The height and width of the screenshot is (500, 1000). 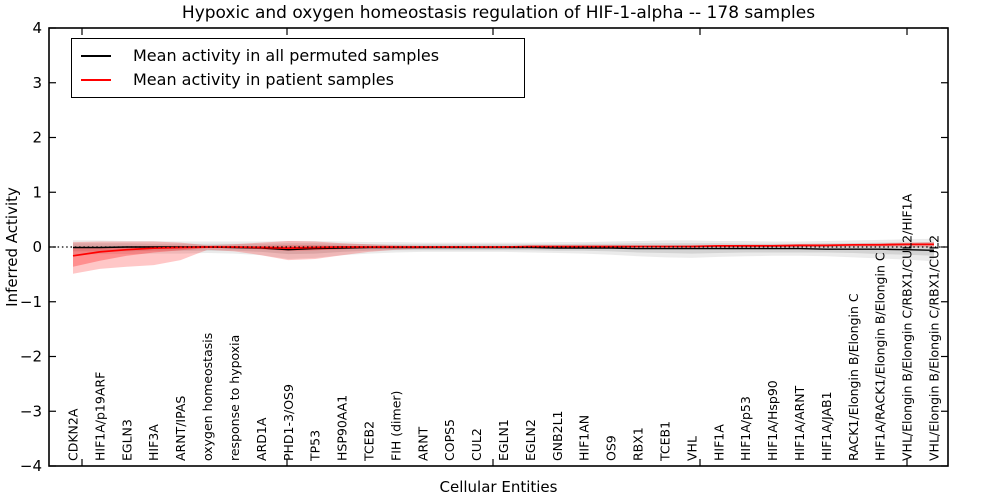 What do you see at coordinates (37, 138) in the screenshot?
I see `y-tick-label: 2` at bounding box center [37, 138].